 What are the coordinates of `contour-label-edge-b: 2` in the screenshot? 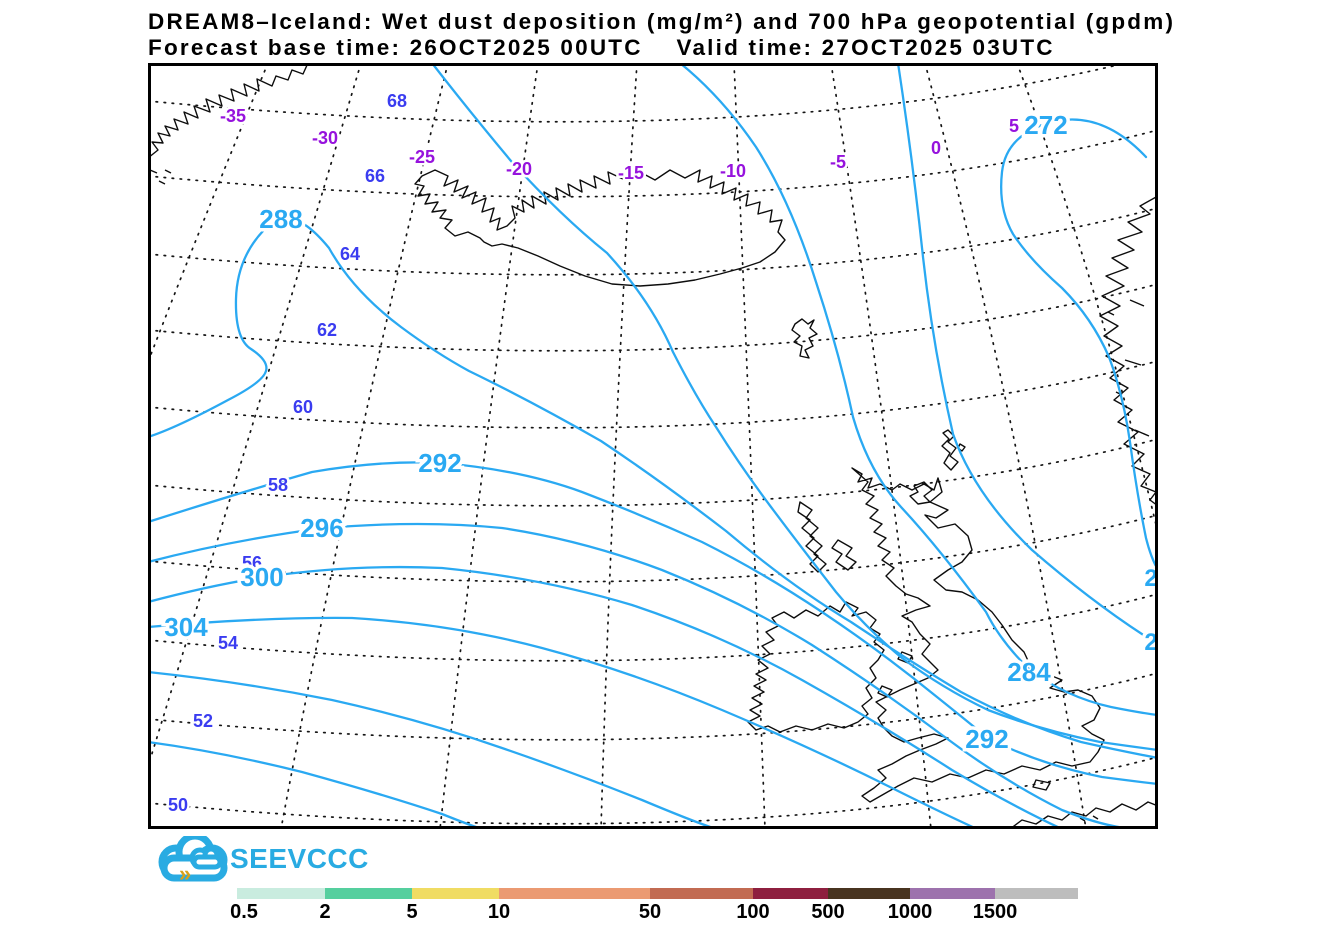 It's located at (1150, 642).